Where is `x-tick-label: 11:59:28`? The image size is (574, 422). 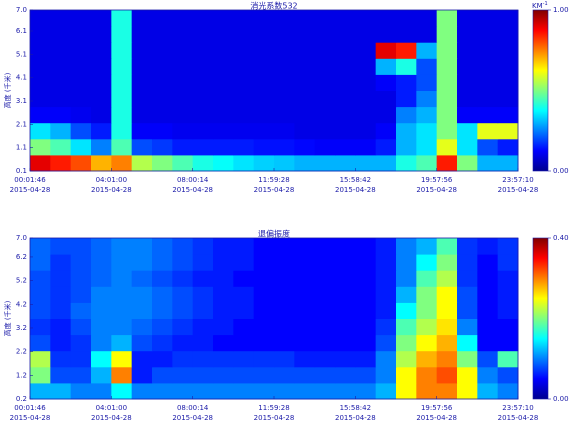 x-tick-label: 11:59:28 is located at coordinates (273, 408).